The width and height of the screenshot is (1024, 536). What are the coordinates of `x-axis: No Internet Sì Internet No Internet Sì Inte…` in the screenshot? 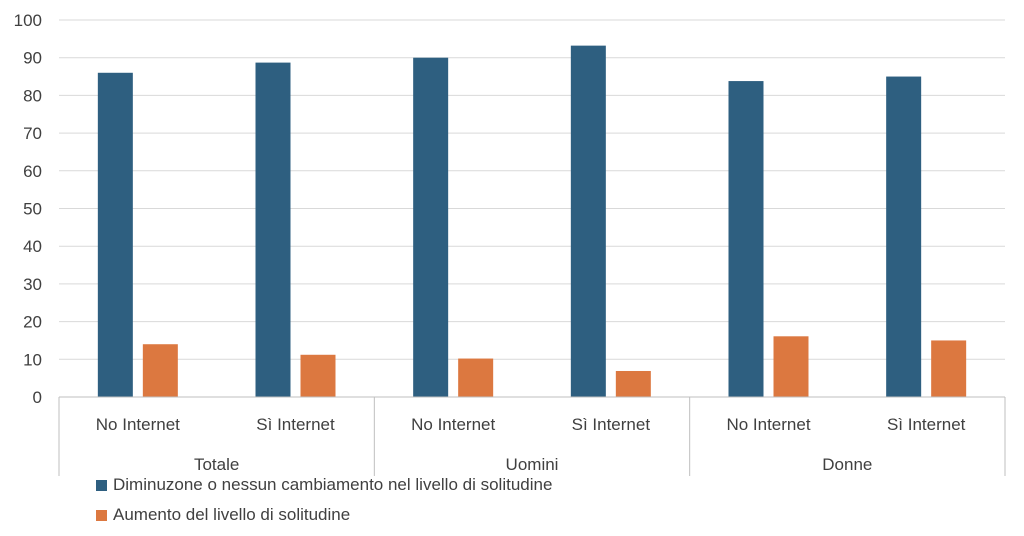 It's located at (532, 436).